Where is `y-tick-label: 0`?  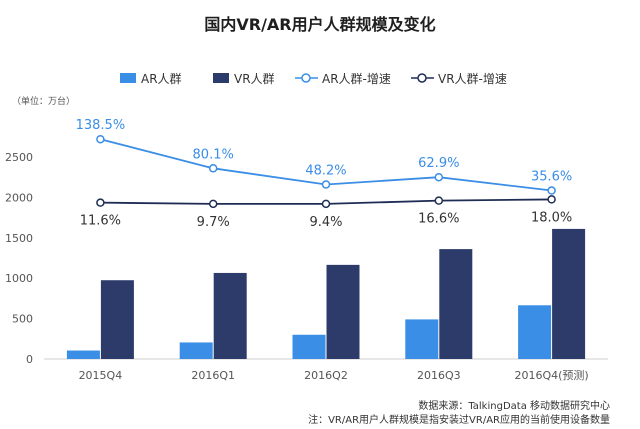
y-tick-label: 0 is located at coordinates (29, 359).